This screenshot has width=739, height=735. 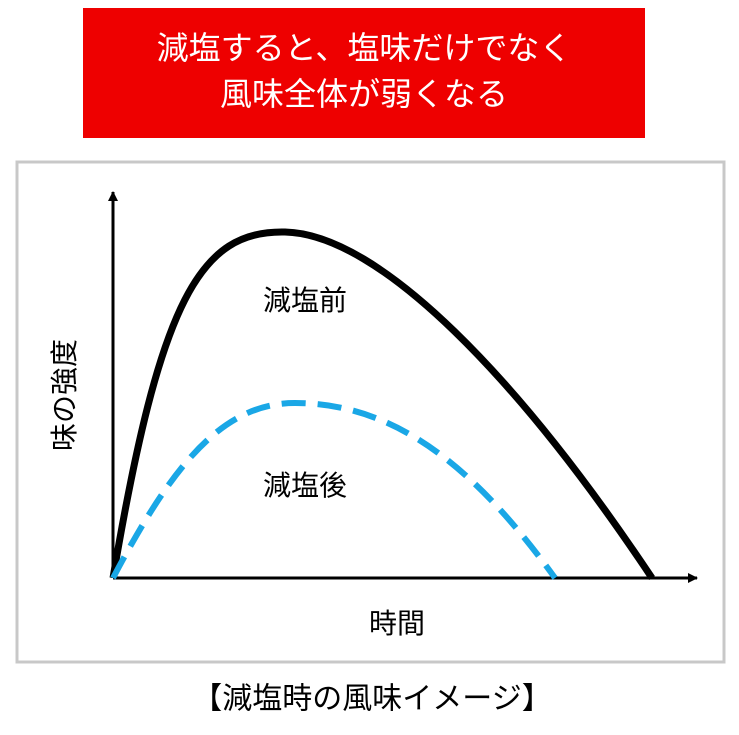 I want to click on title-box, so click(x=364, y=73).